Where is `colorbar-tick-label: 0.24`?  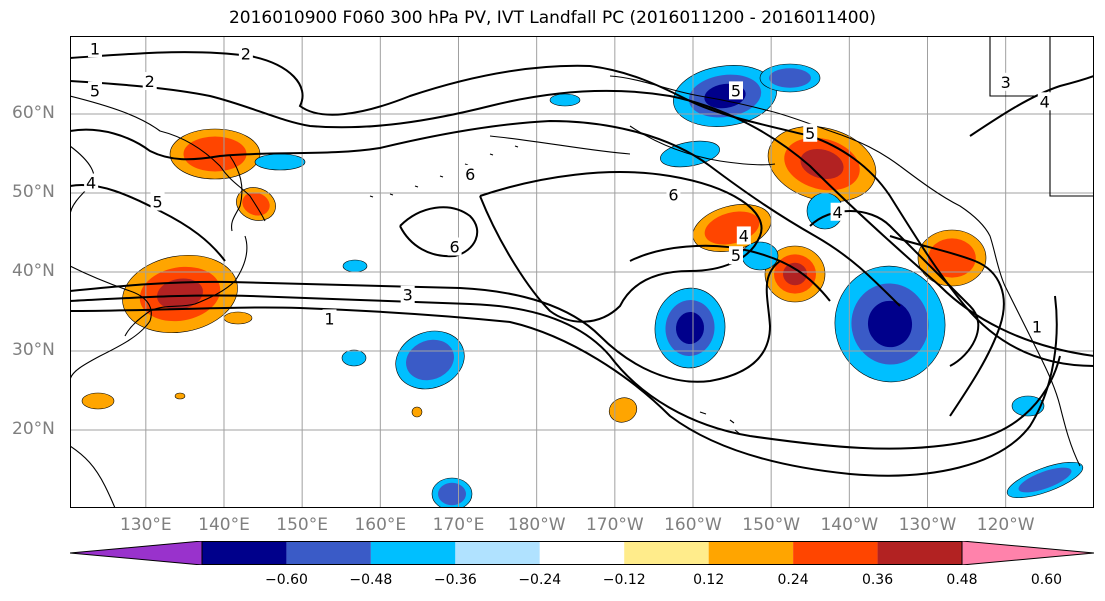
colorbar-tick-label: 0.24 is located at coordinates (793, 580).